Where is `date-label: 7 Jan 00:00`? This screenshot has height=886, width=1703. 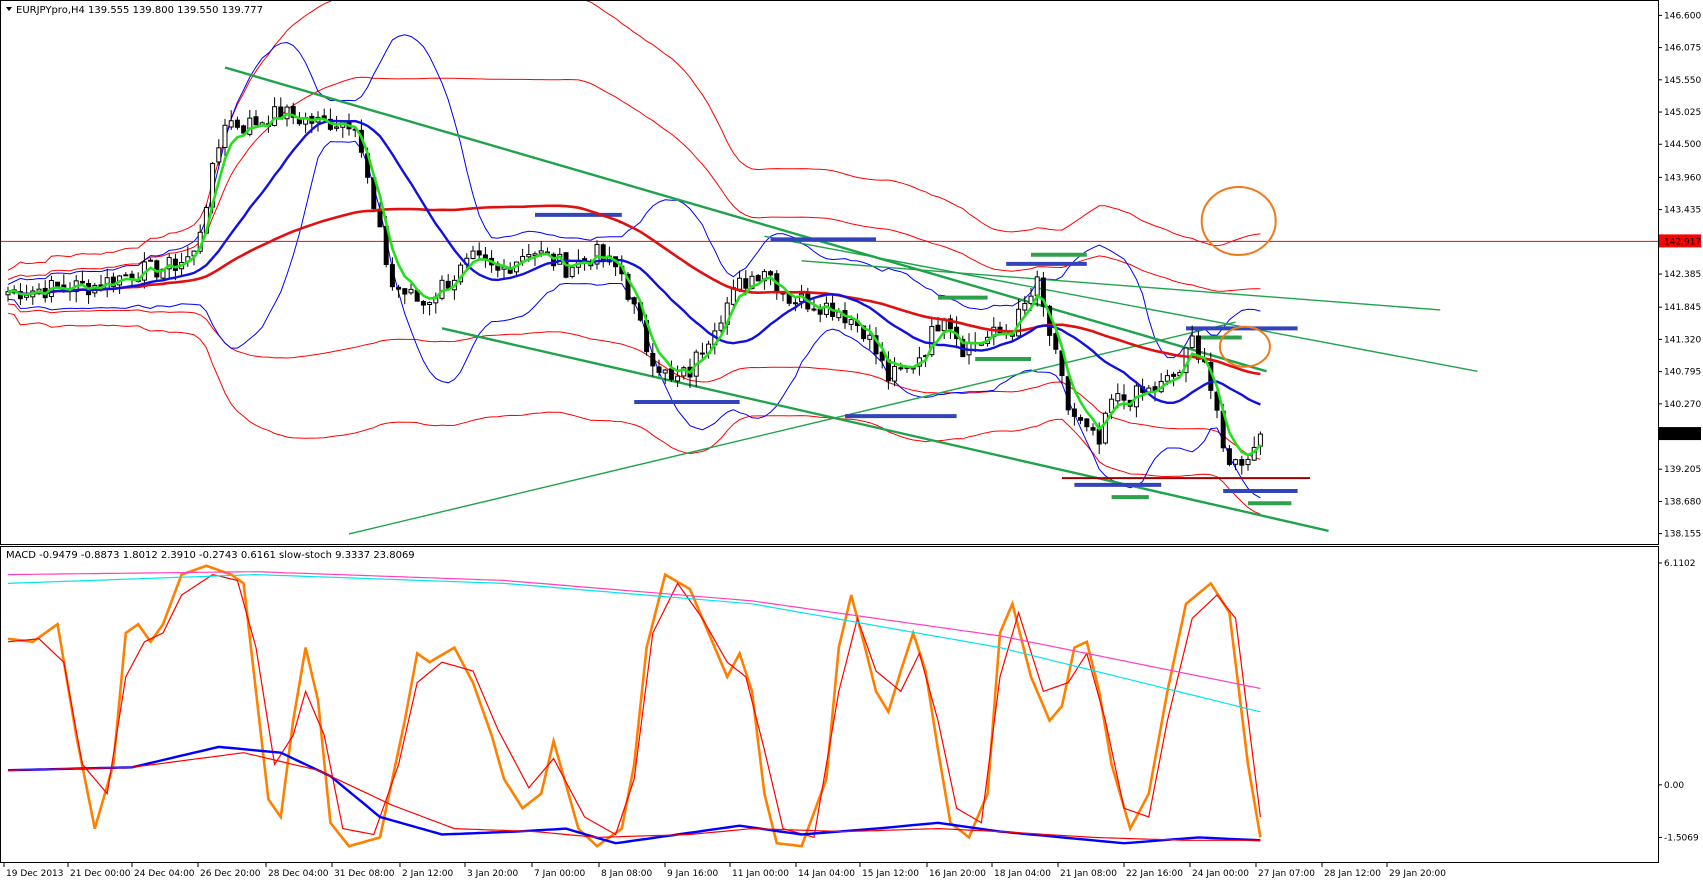
date-label: 7 Jan 00:00 is located at coordinates (560, 874).